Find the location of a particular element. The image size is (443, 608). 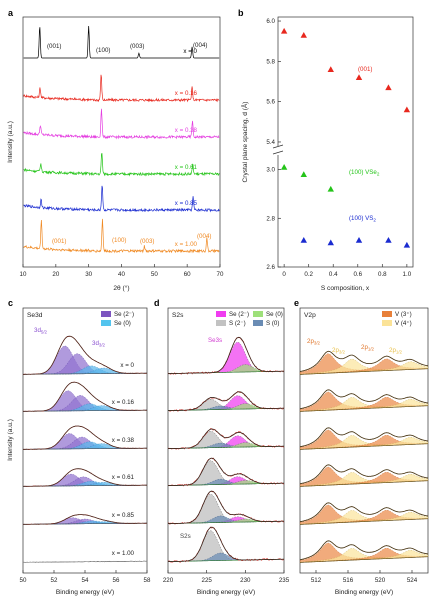

y-tick-label: 5.6 is located at coordinates (270, 102).